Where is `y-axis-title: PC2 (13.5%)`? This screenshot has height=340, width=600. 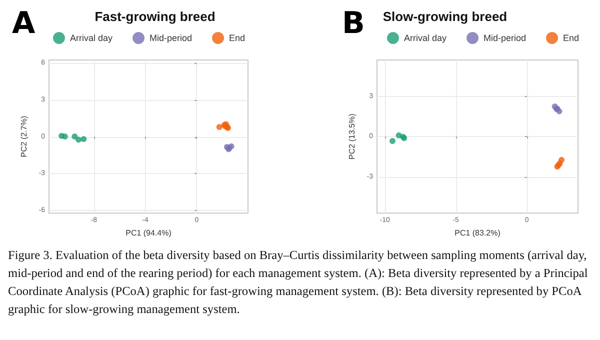 y-axis-title: PC2 (13.5%) is located at coordinates (351, 136).